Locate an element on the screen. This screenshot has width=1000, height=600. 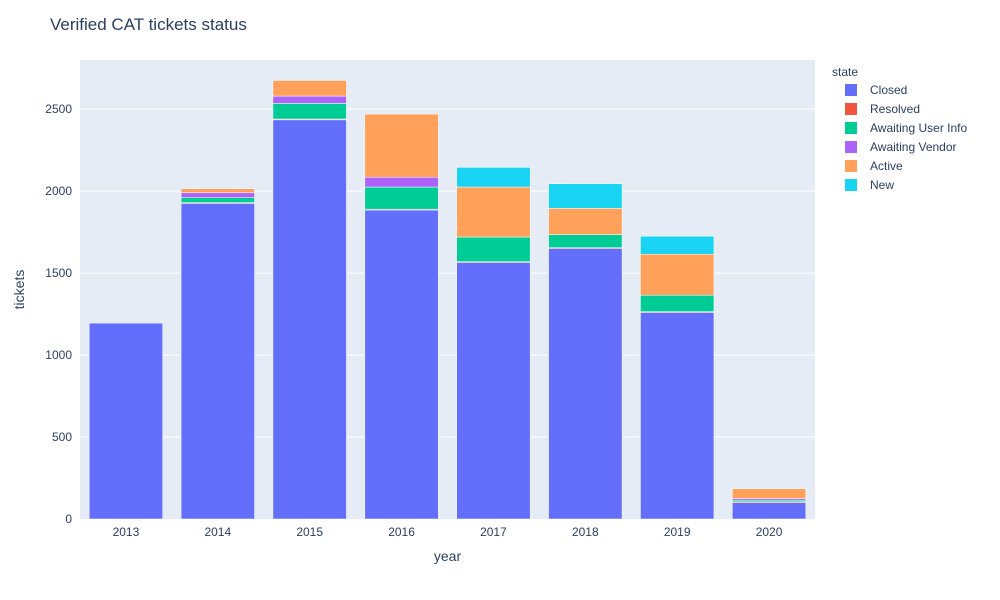
legend-label: New is located at coordinates (882, 185).